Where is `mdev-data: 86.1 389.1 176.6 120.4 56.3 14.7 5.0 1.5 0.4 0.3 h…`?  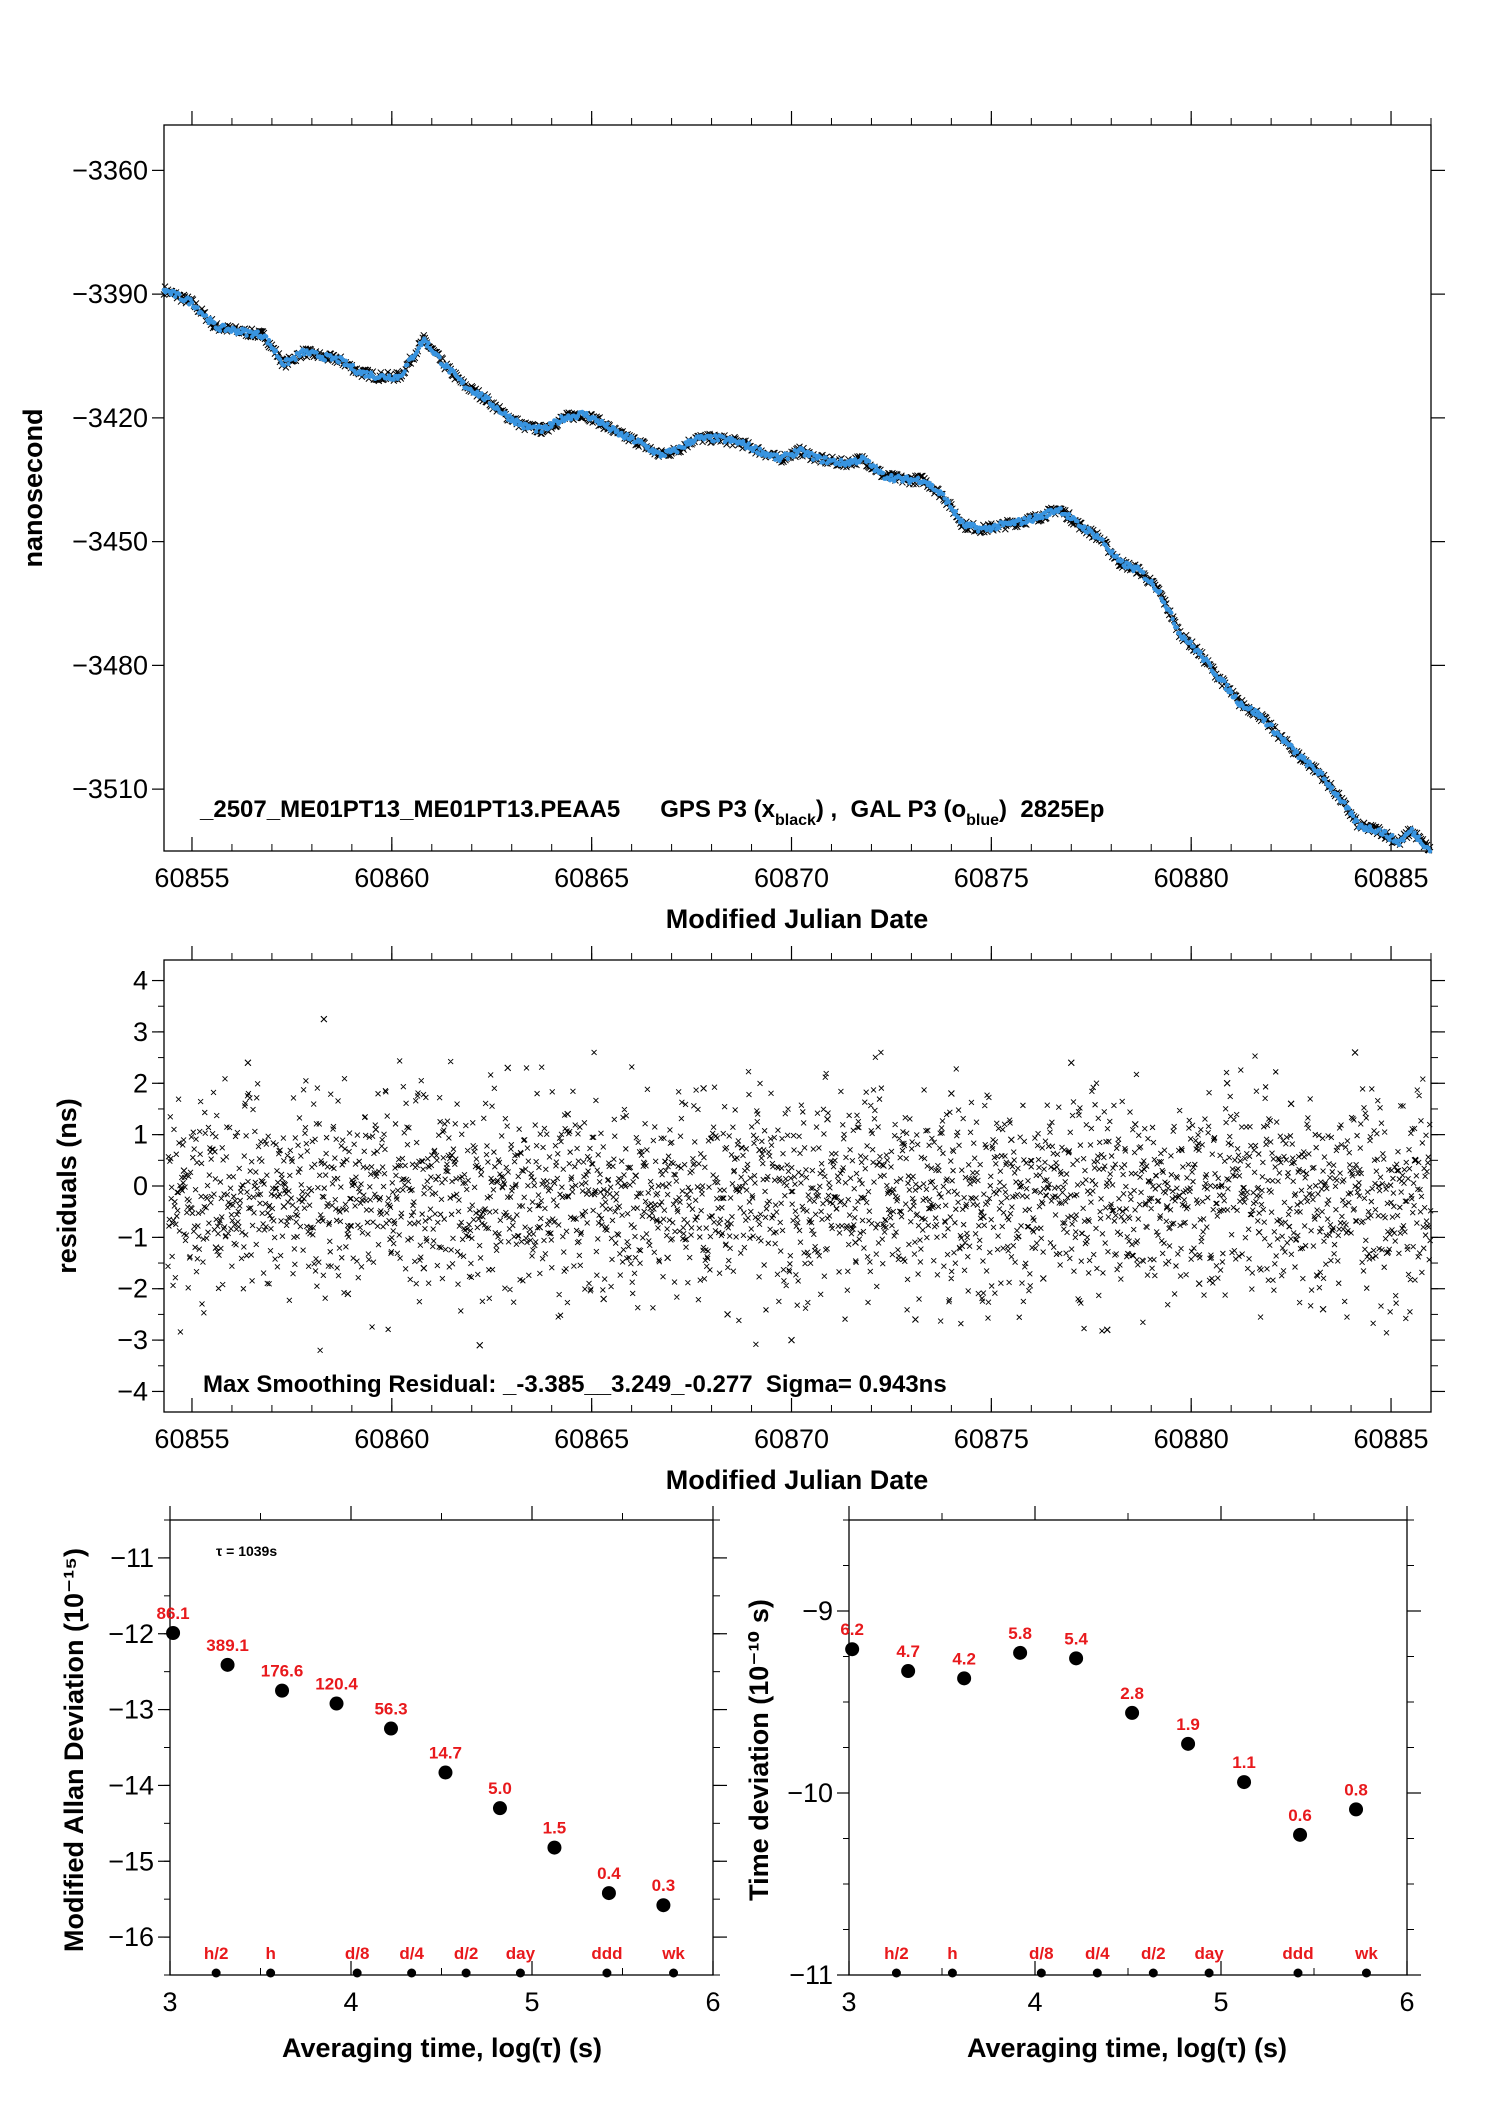 mdev-data: 86.1 389.1 176.6 120.4 56.3 14.7 5.0 1.5 0.4 0.3 h… is located at coordinates (421, 1791).